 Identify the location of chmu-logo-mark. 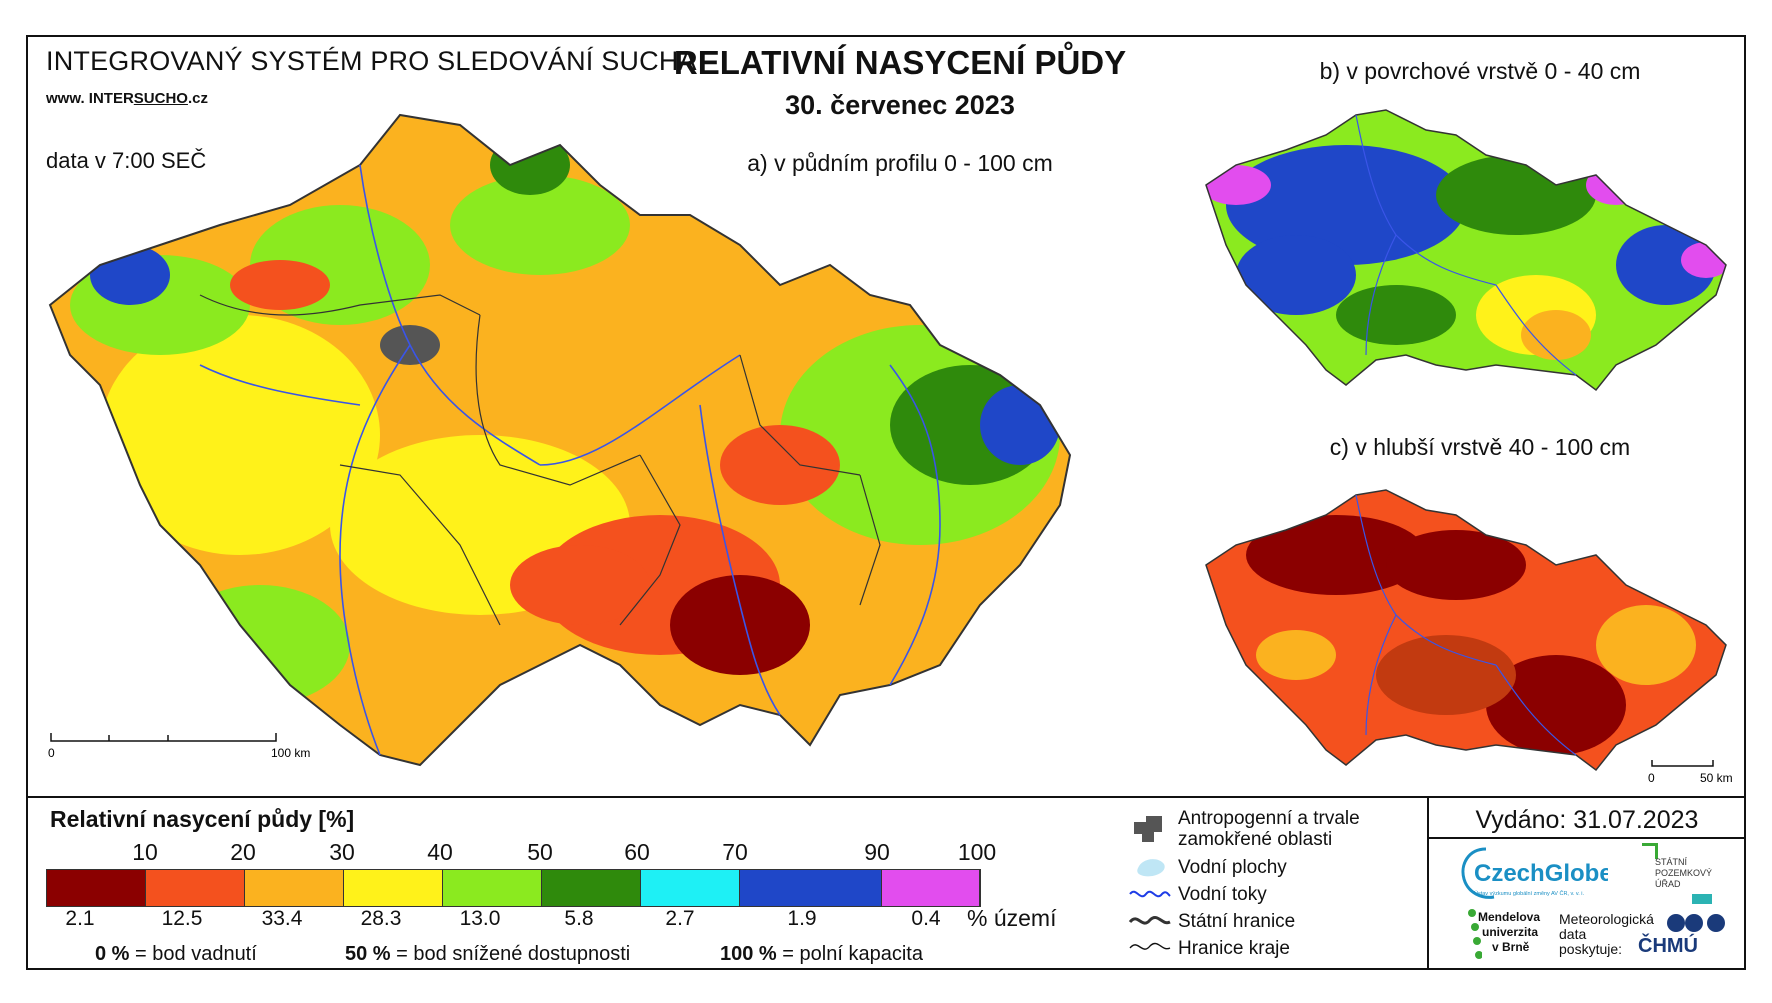
(1696, 923).